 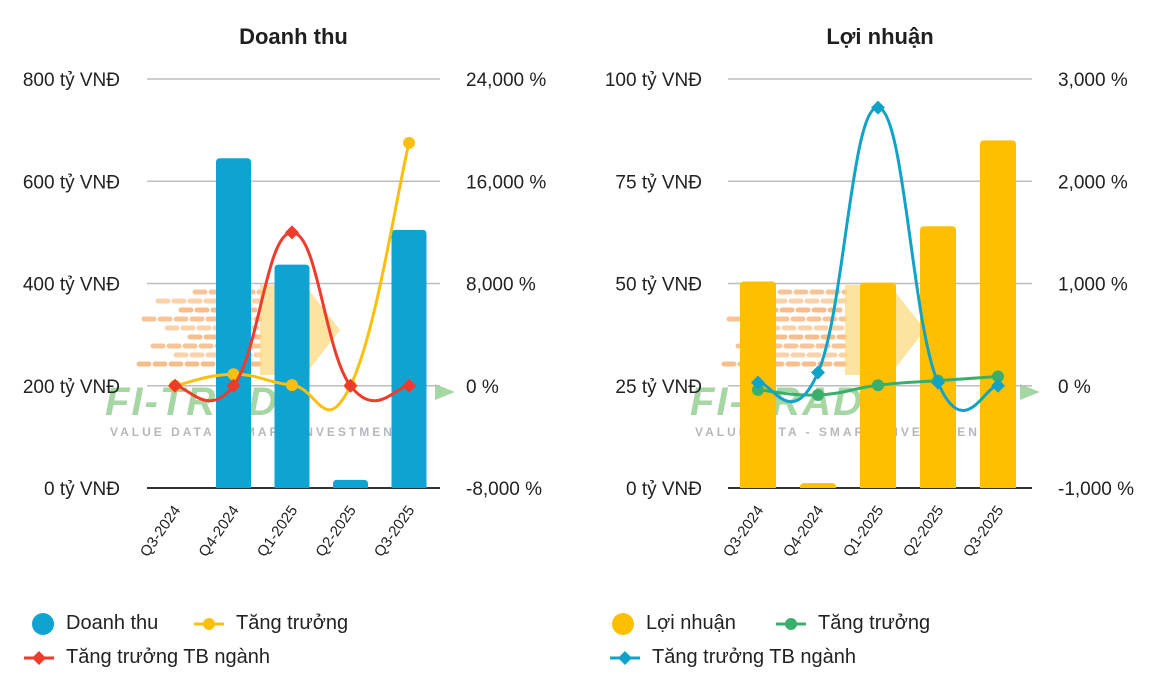 What do you see at coordinates (691, 623) in the screenshot?
I see `legend-label: Lợi nhuận` at bounding box center [691, 623].